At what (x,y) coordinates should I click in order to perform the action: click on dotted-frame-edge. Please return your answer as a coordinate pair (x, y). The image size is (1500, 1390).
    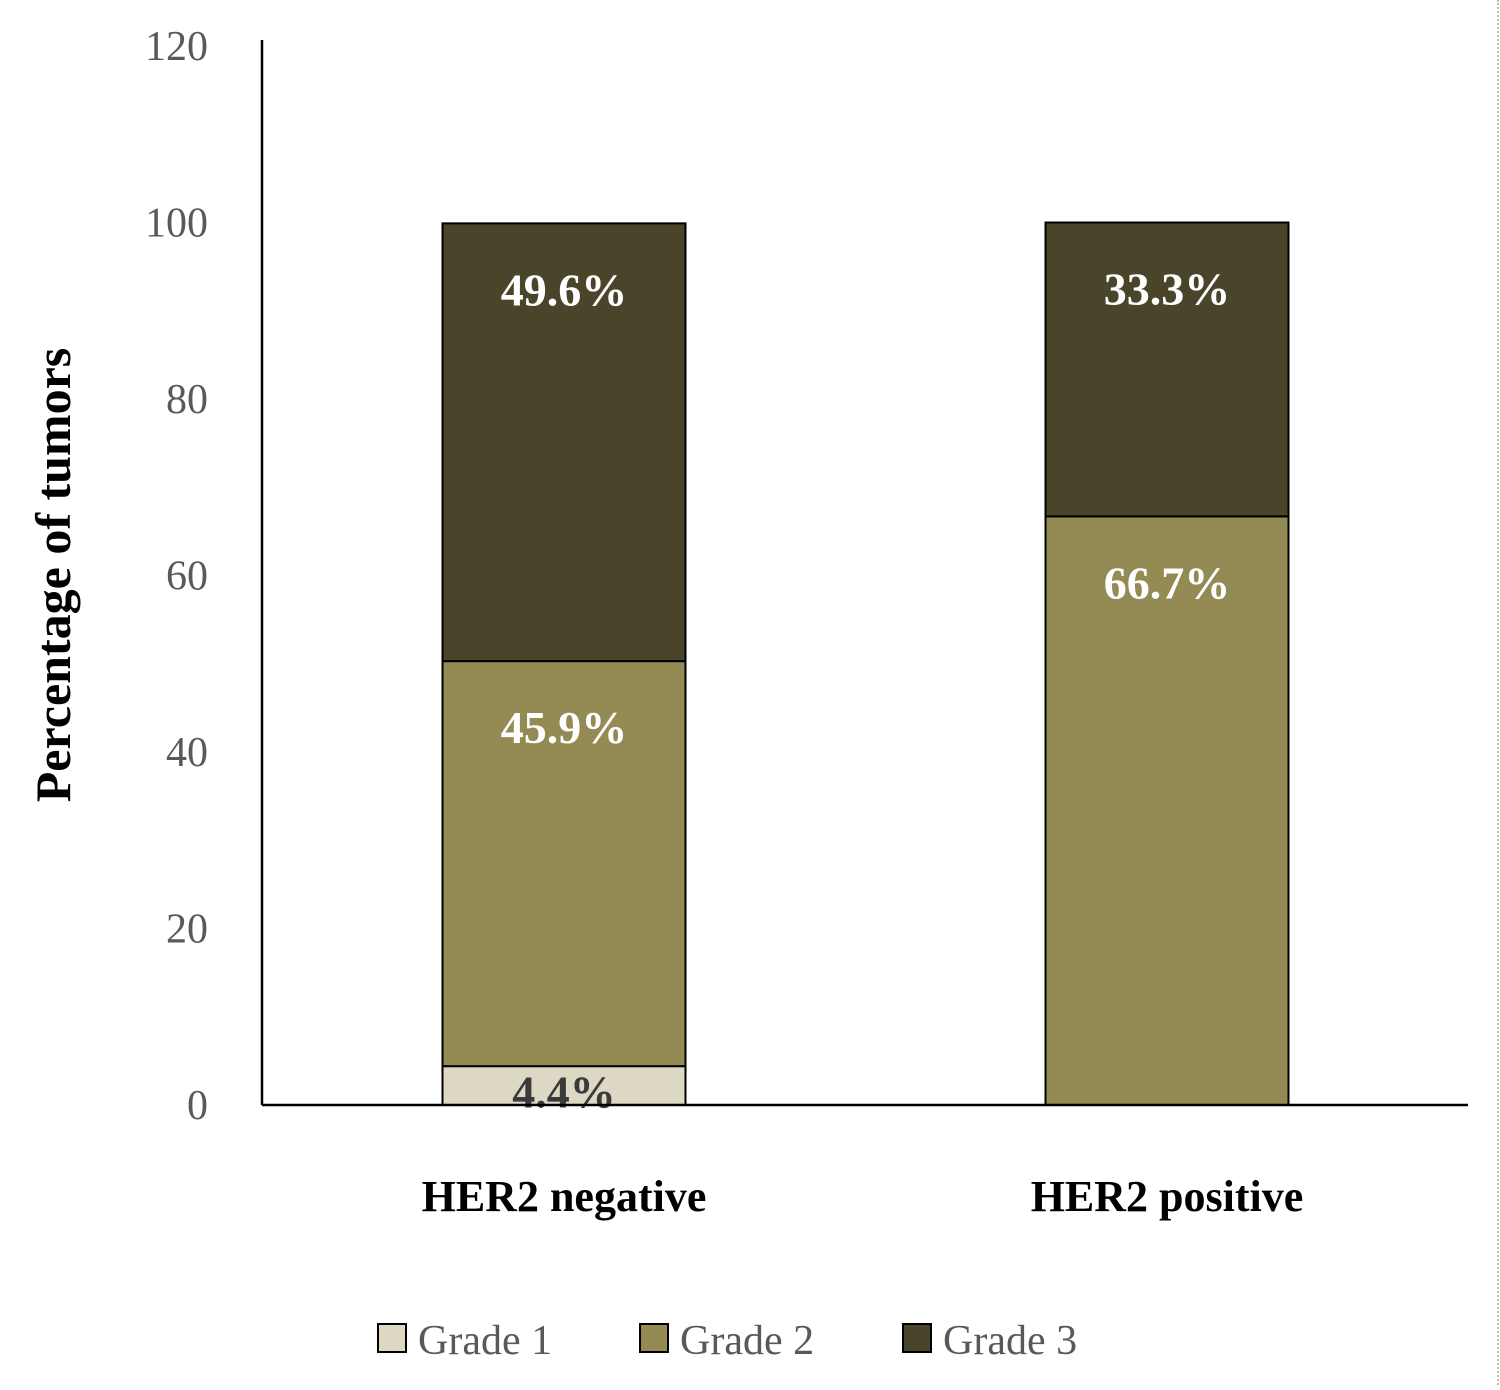
    Looking at the image, I should click on (1498, 692).